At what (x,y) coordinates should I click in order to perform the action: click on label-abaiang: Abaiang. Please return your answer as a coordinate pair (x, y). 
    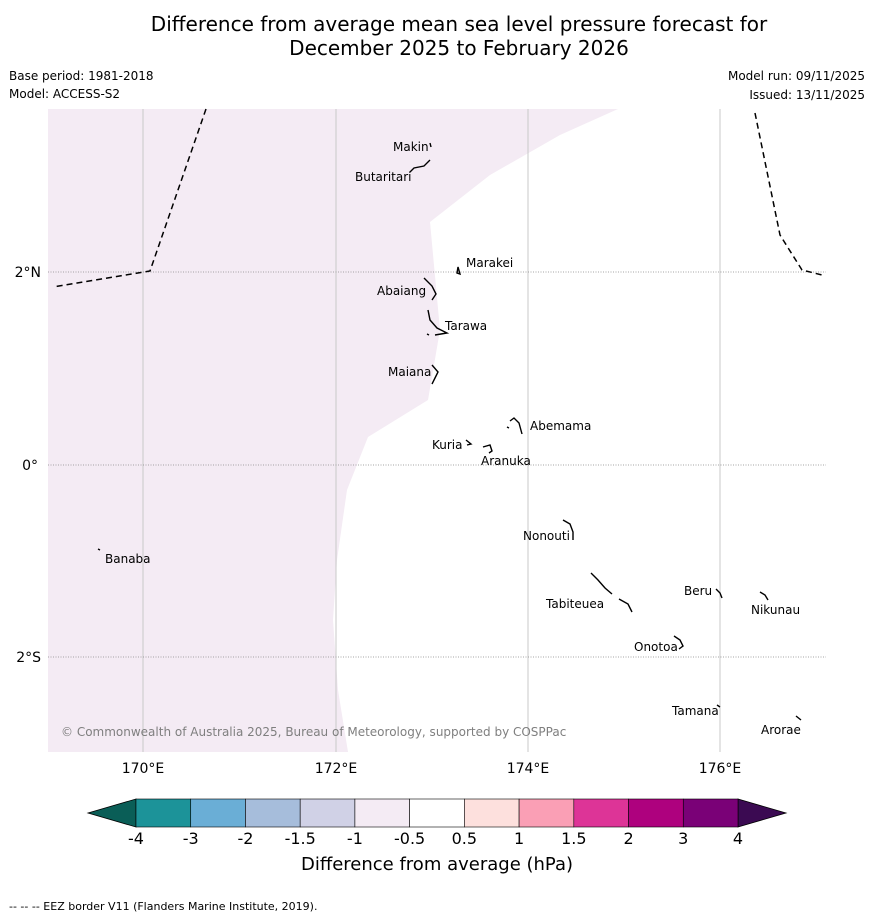
    Looking at the image, I should click on (401, 291).